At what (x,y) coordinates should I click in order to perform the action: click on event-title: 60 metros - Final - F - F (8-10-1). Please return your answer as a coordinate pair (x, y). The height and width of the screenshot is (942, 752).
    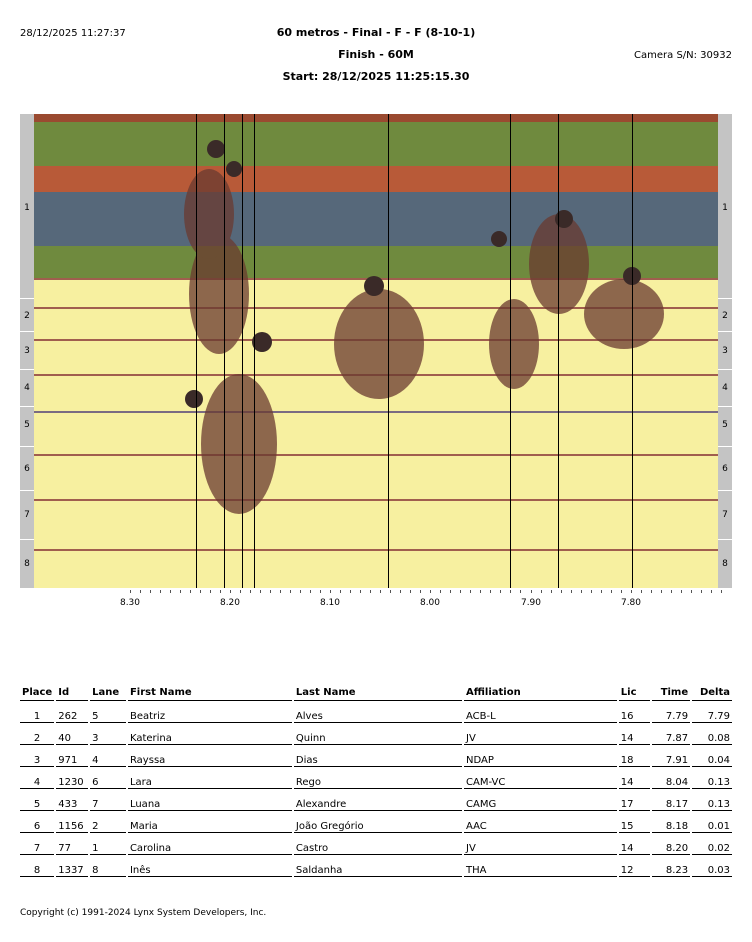
    Looking at the image, I should click on (376, 32).